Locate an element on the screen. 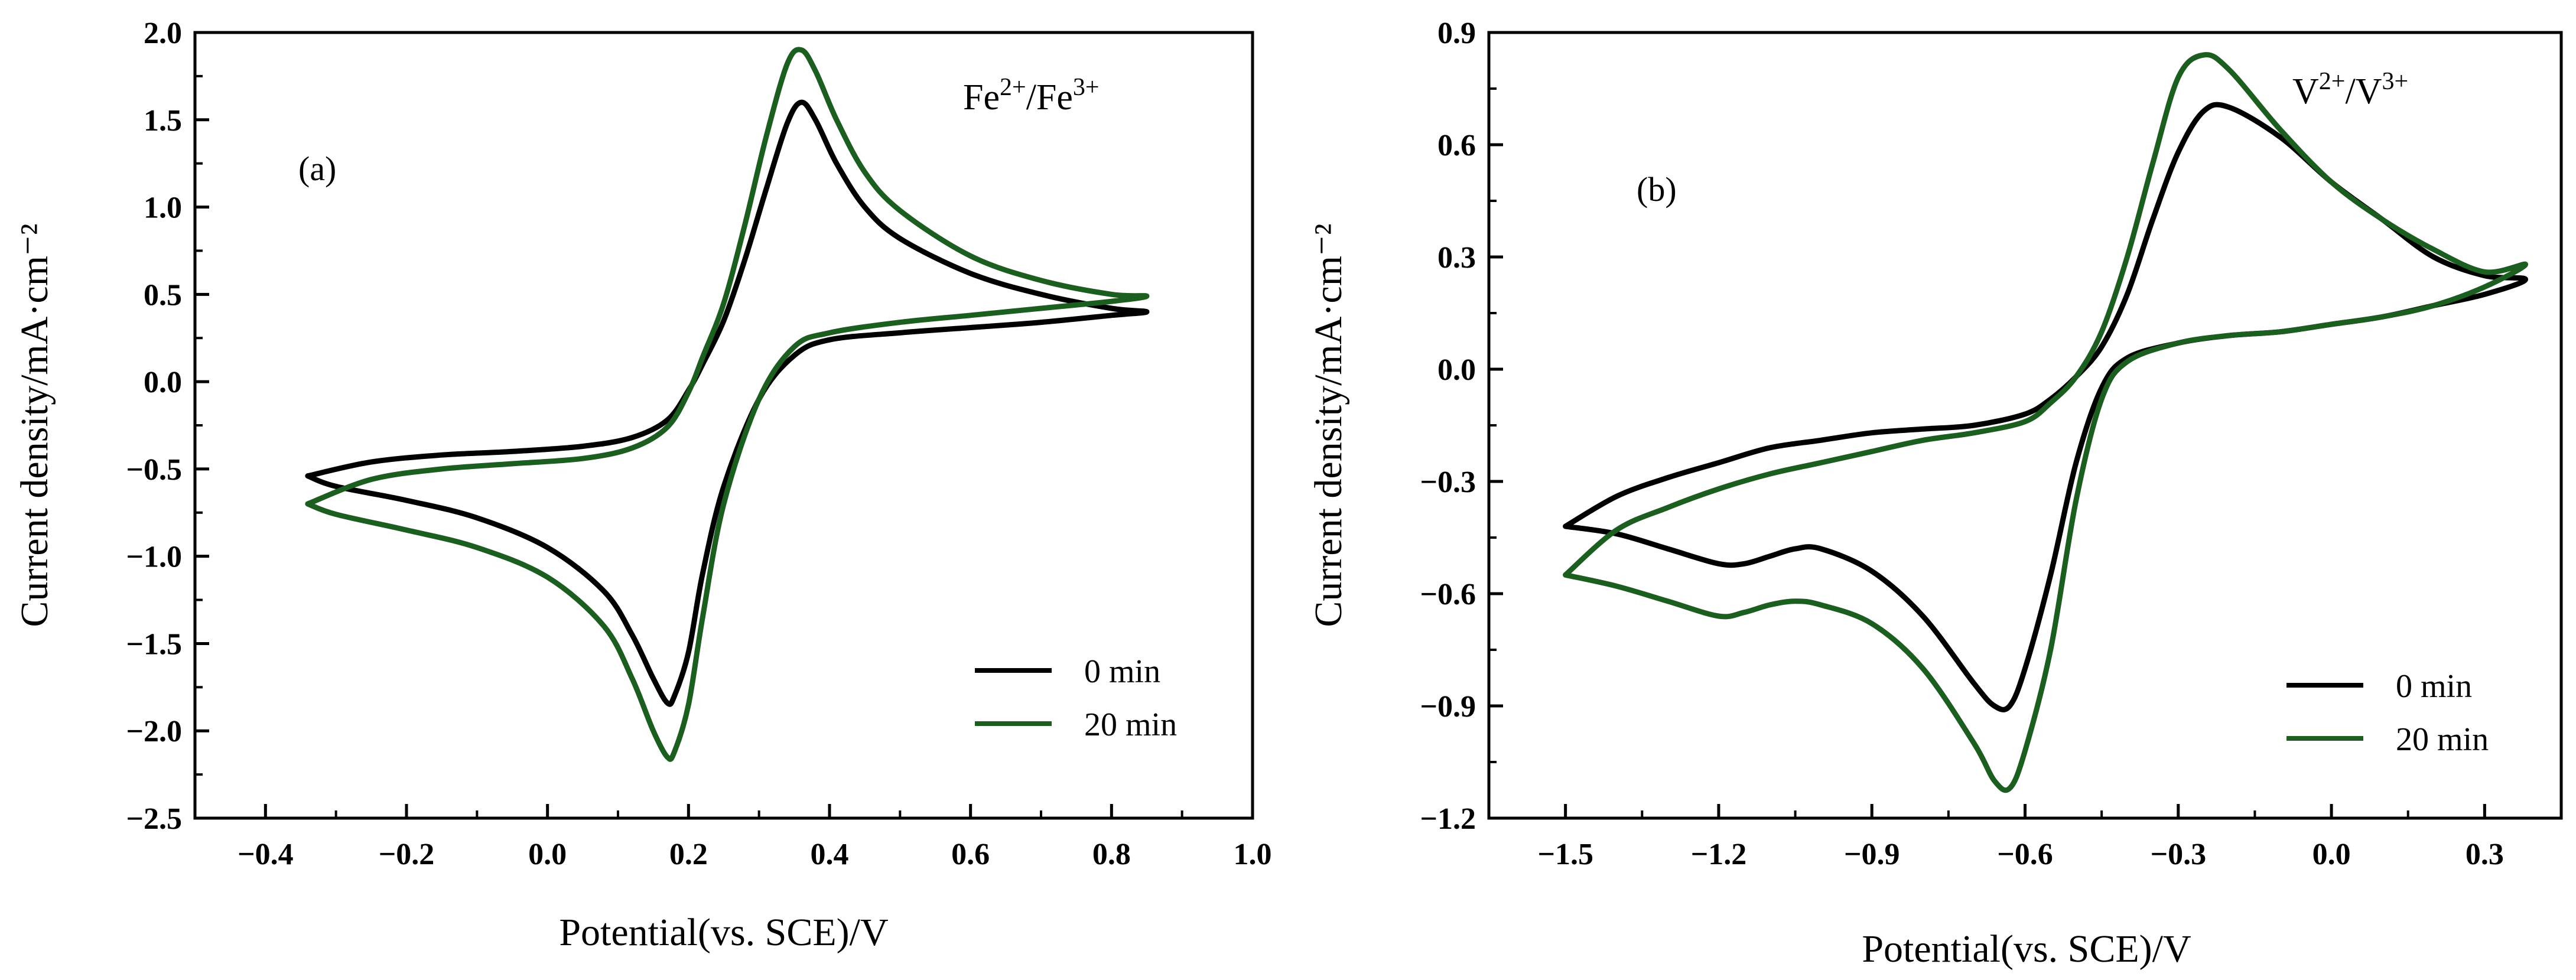 The width and height of the screenshot is (2576, 980). panel-label-a: (a) is located at coordinates (317, 168).